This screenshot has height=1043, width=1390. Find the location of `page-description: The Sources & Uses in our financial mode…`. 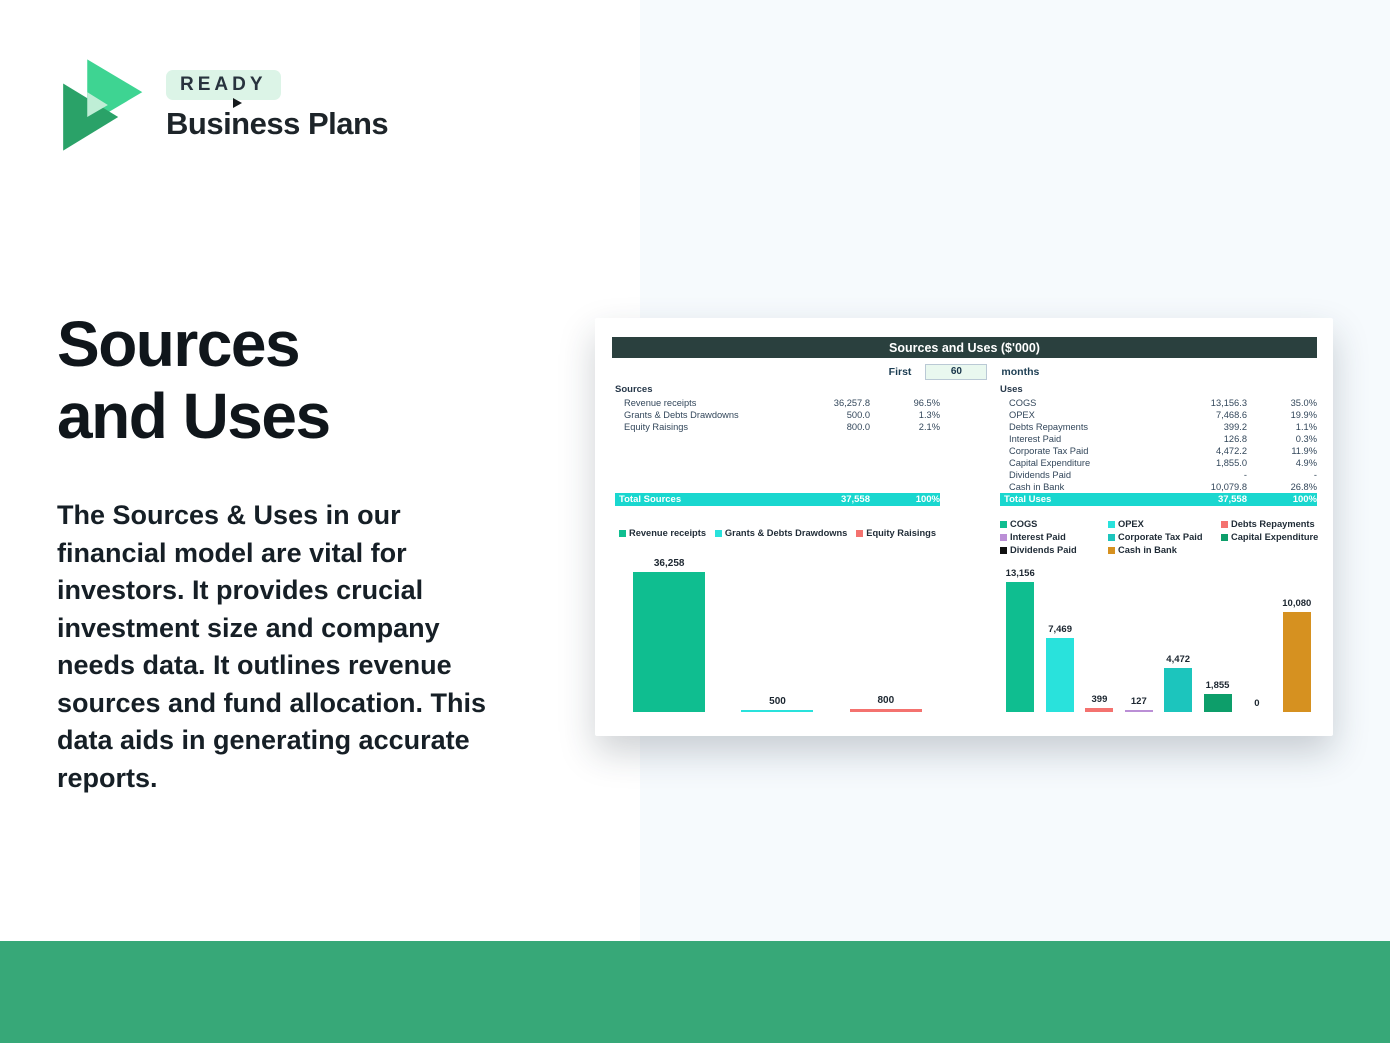

page-description: The Sources & Uses in our financial mode… is located at coordinates (272, 646).